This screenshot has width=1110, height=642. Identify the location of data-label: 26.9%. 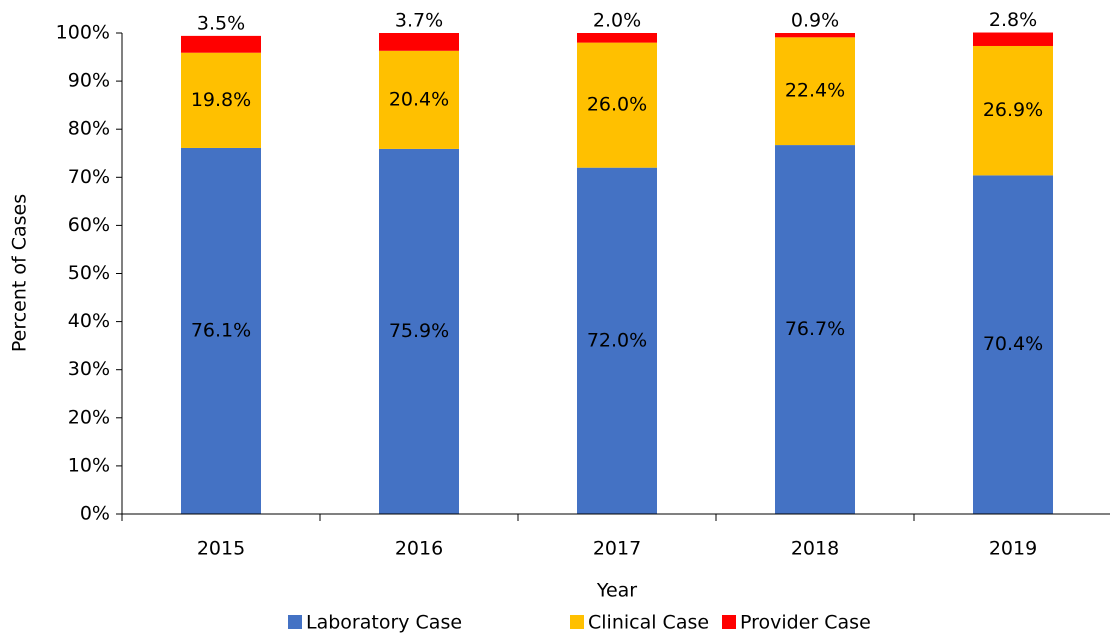
(1013, 110).